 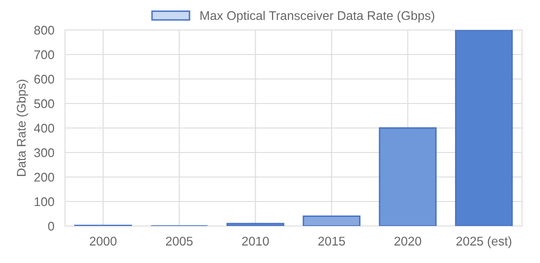 What do you see at coordinates (484, 242) in the screenshot?
I see `x-tick-label: 2025 (est)` at bounding box center [484, 242].